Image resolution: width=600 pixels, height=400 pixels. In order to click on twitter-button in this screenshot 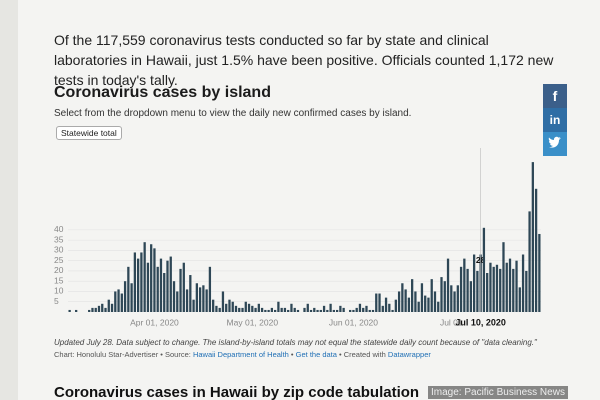, I will do `click(555, 144)`.